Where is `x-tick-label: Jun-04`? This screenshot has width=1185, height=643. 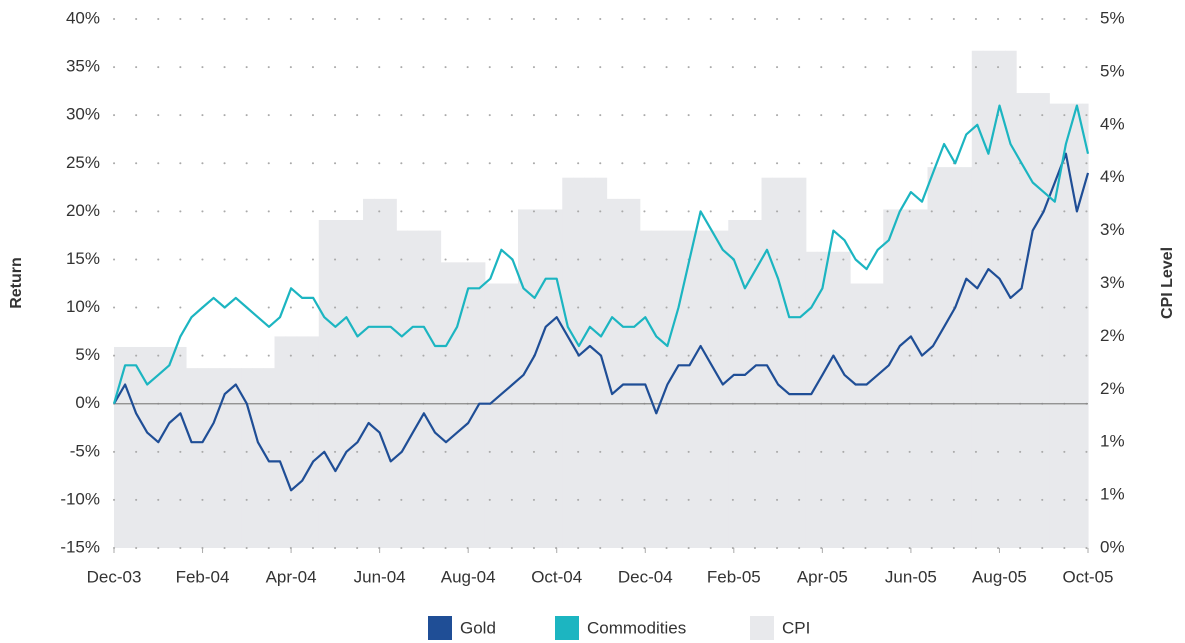 x-tick-label: Jun-04 is located at coordinates (380, 576).